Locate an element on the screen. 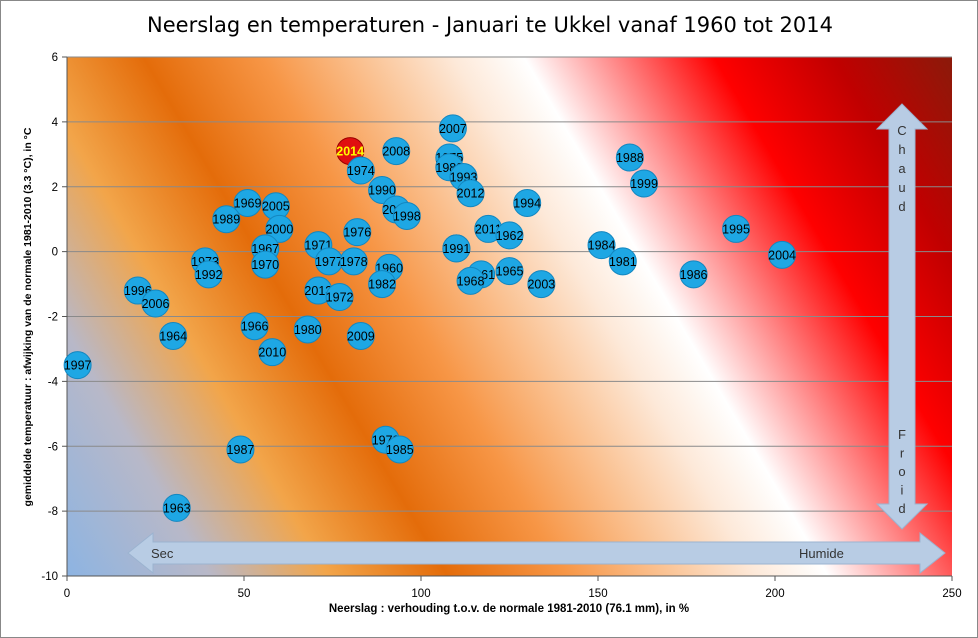 Image resolution: width=978 pixels, height=638 pixels. hot-label-letter: a is located at coordinates (902, 168).